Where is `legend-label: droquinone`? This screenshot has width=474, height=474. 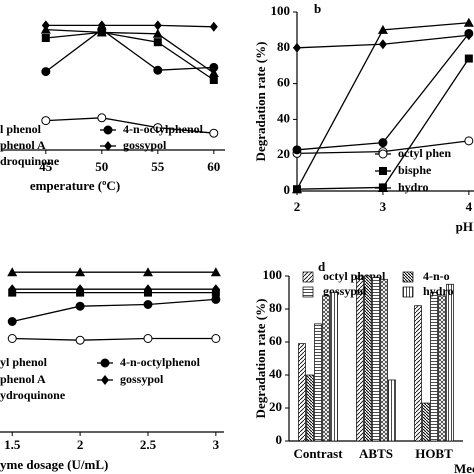 legend-label: droquinone is located at coordinates (30, 161).